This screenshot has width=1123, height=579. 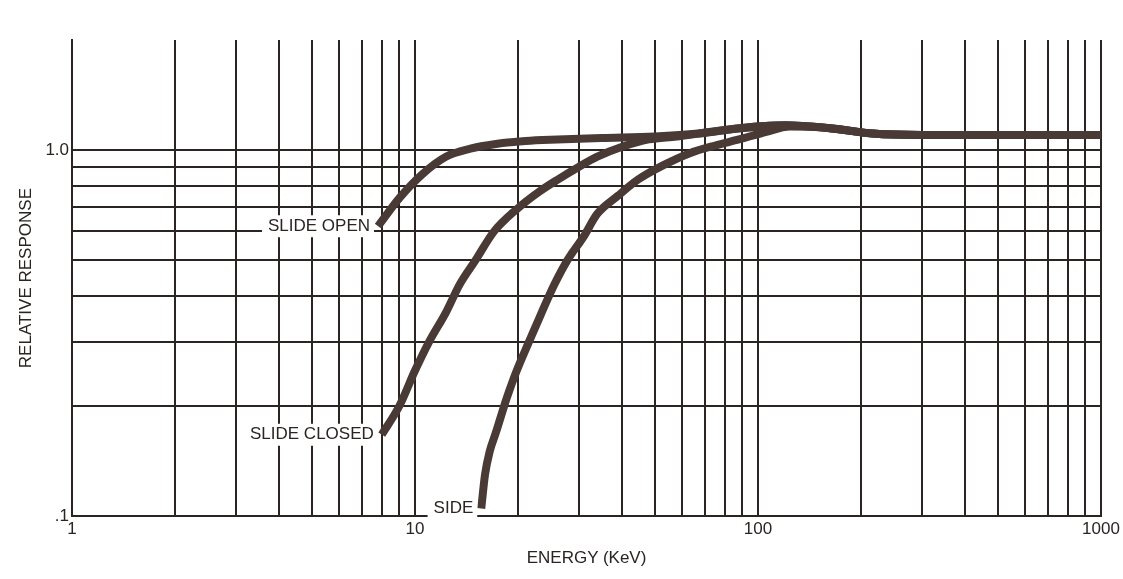 I want to click on y-tick-label: 1.0, so click(x=57, y=149).